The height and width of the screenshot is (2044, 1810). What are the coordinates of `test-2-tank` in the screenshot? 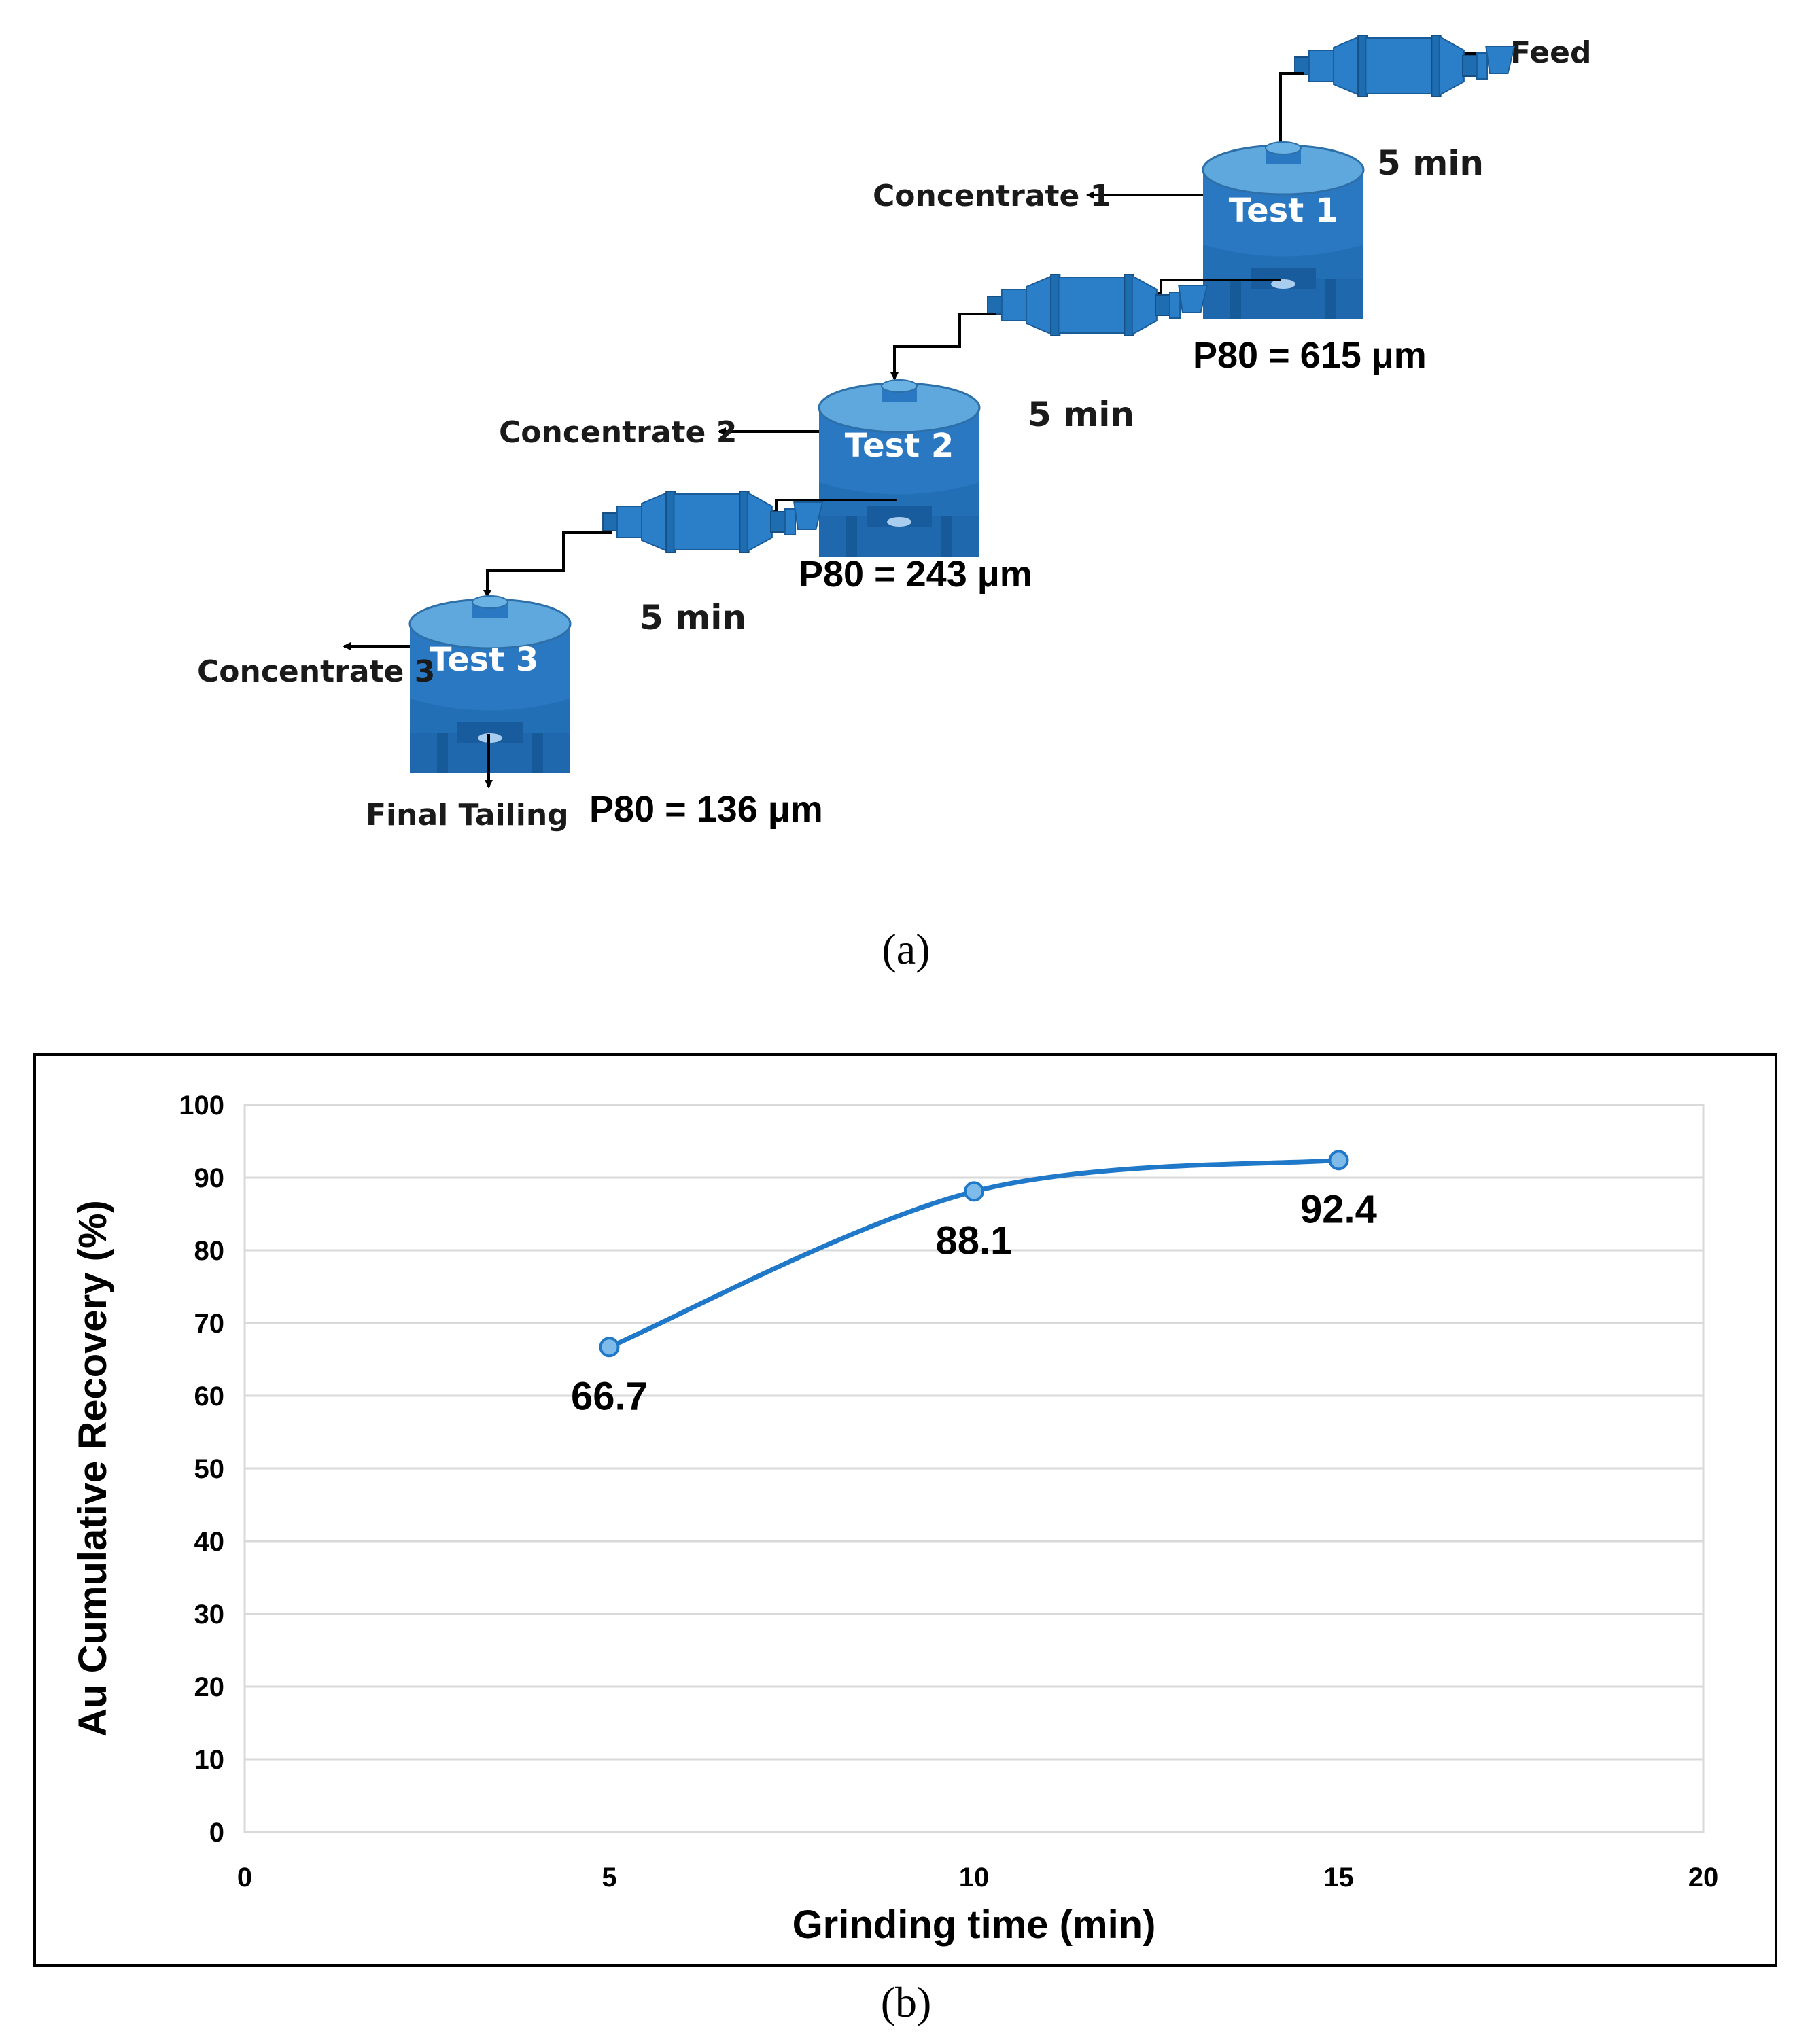 It's located at (899, 468).